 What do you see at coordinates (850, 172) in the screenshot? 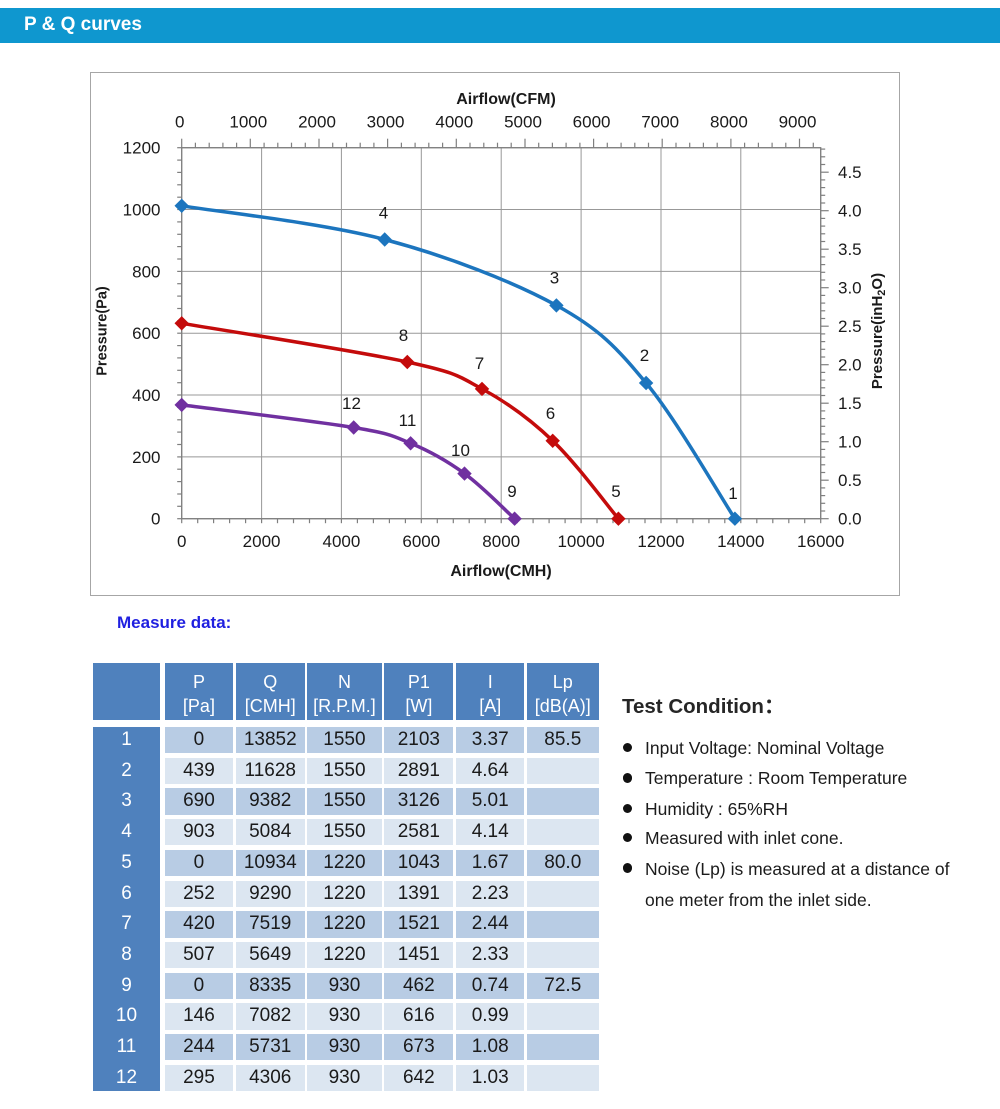
I see `svg-text: 4.5` at bounding box center [850, 172].